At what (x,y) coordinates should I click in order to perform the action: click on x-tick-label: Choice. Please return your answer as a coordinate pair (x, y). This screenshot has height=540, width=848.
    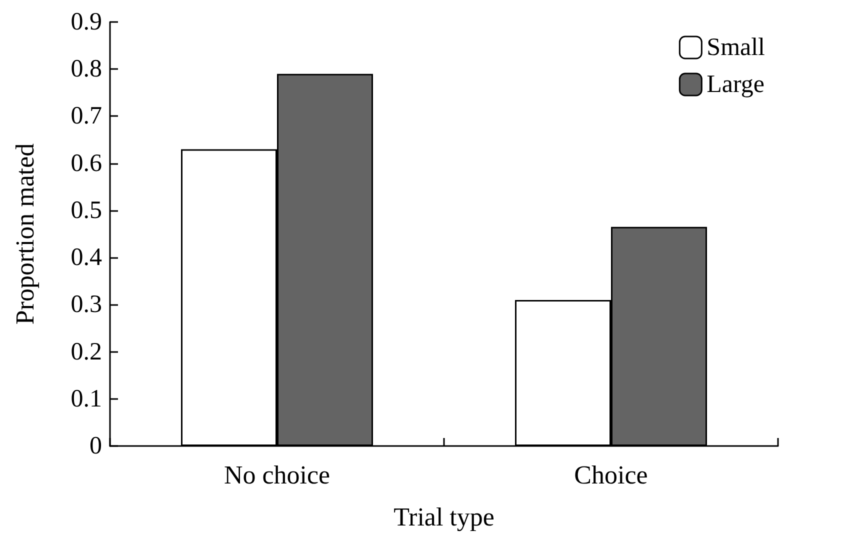
    Looking at the image, I should click on (611, 475).